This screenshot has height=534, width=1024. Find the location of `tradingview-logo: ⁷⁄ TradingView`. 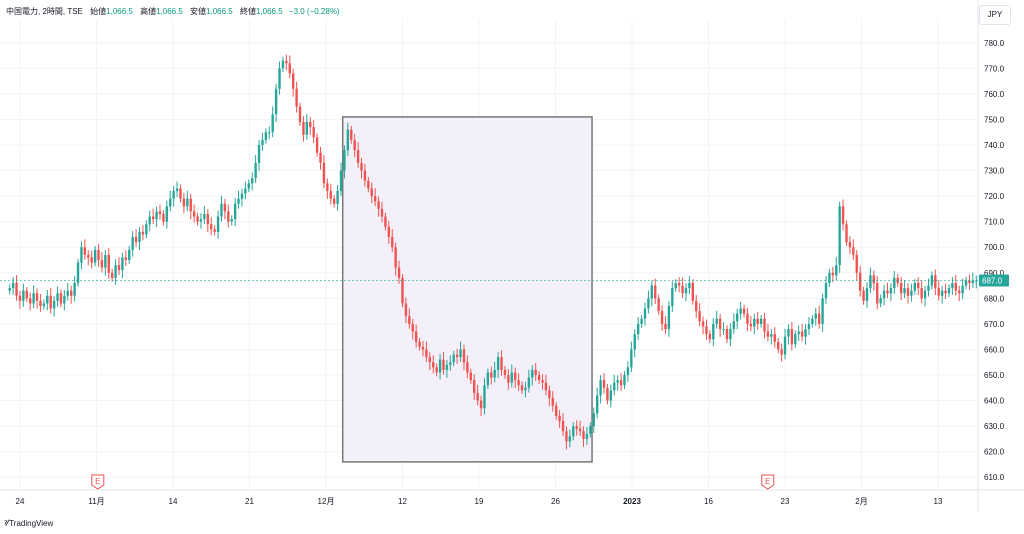

tradingview-logo: ⁷⁄ TradingView is located at coordinates (28, 523).